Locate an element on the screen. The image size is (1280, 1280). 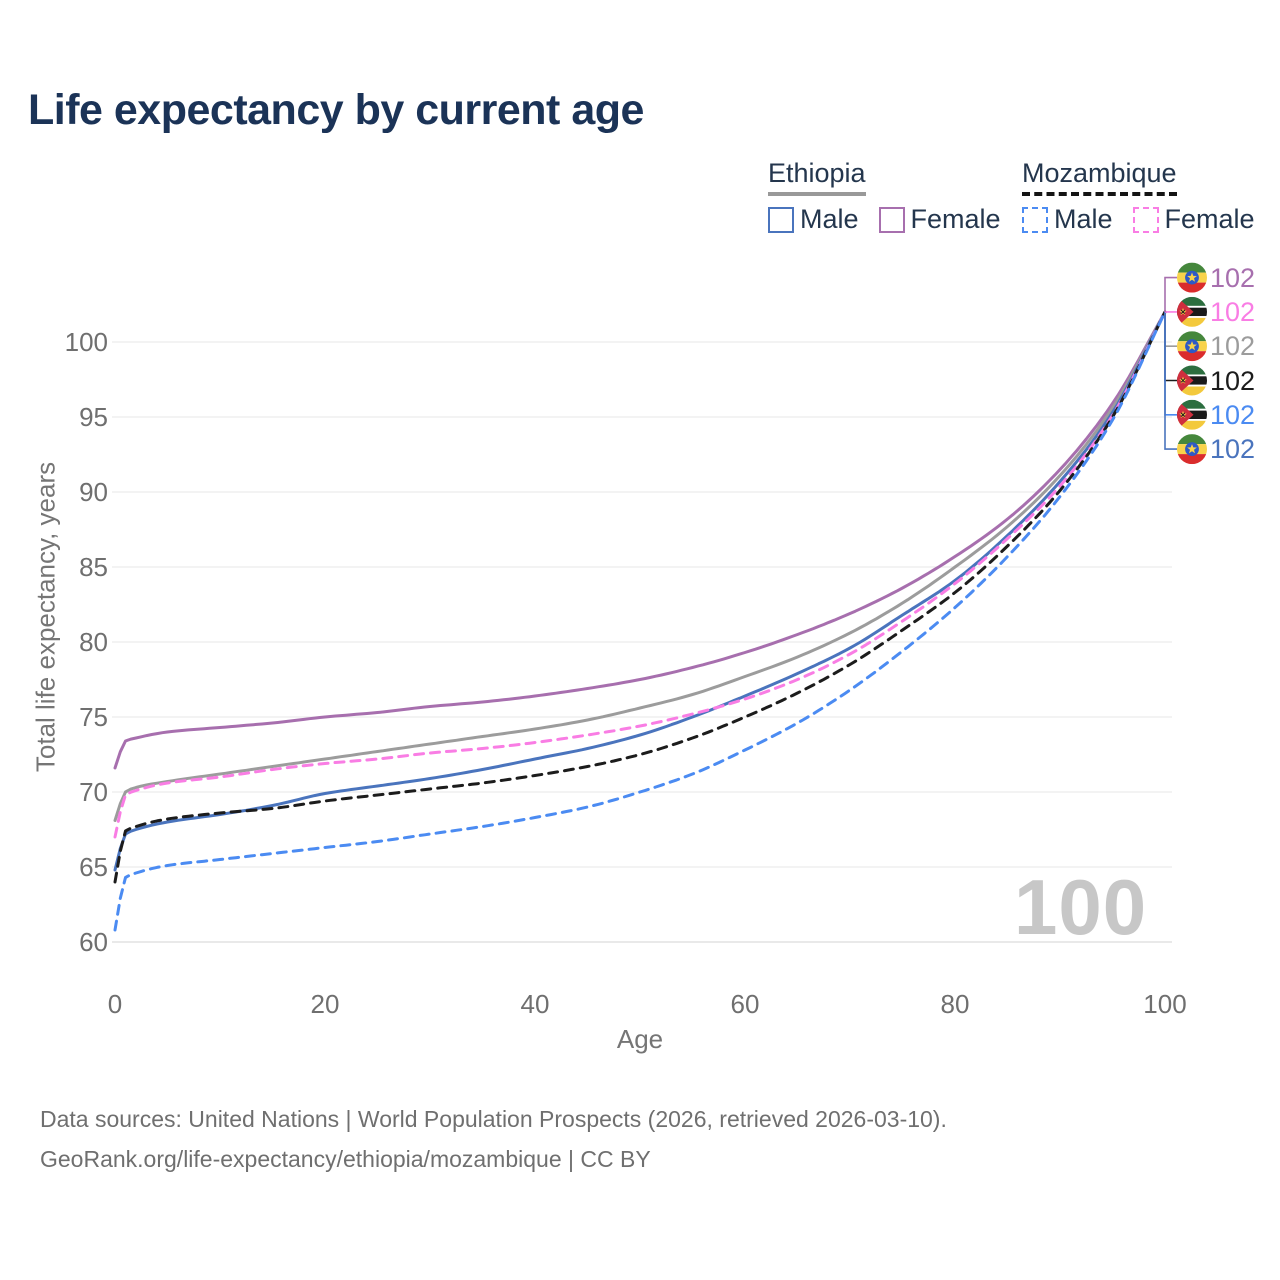
y-tick-90: 90 is located at coordinates (93, 492).